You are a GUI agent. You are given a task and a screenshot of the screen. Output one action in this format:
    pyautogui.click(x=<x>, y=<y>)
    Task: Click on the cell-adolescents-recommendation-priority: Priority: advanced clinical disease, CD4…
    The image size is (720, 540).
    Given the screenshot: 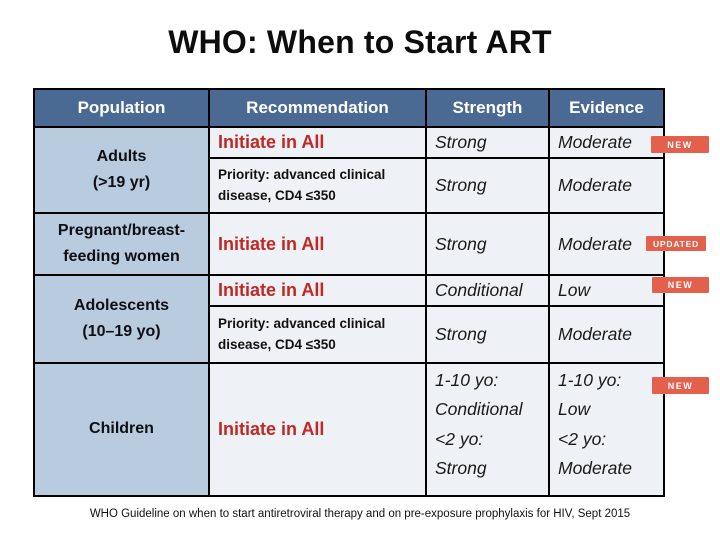 What is the action you would take?
    pyautogui.click(x=317, y=334)
    